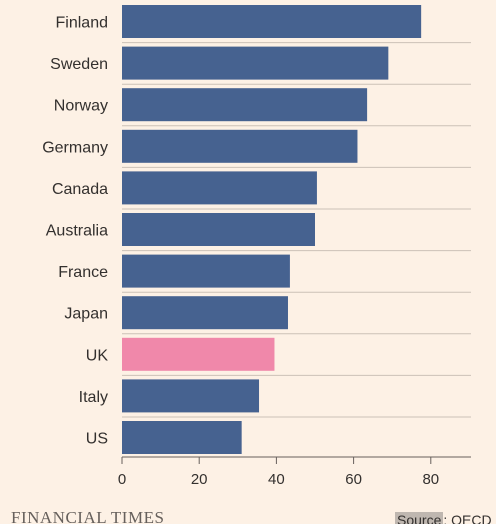 This screenshot has height=524, width=496. I want to click on category-label: Finland, so click(82, 23).